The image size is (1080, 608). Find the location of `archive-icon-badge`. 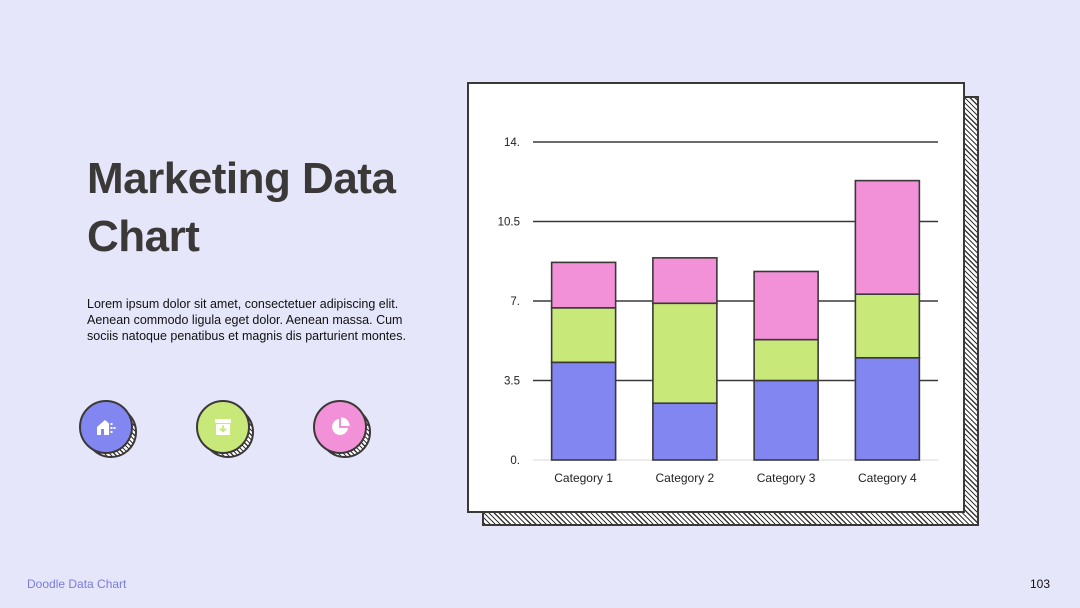

archive-icon-badge is located at coordinates (227, 431).